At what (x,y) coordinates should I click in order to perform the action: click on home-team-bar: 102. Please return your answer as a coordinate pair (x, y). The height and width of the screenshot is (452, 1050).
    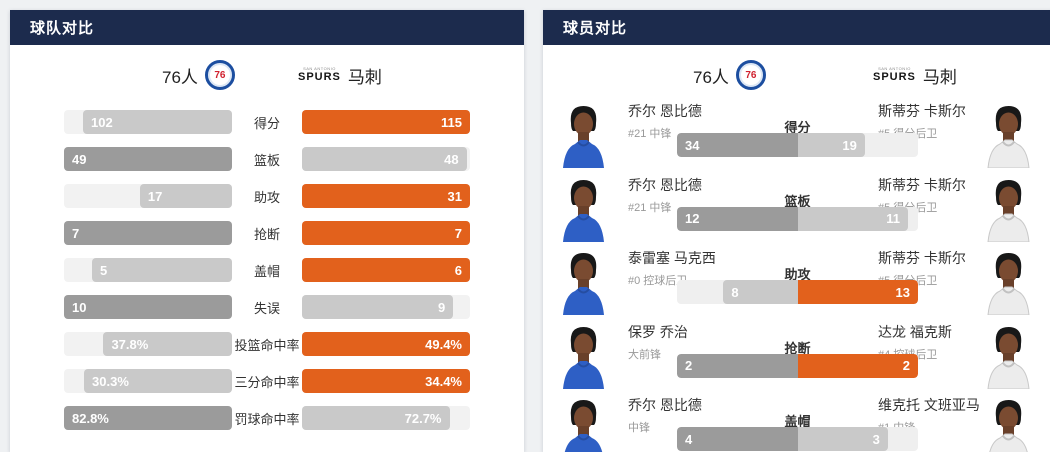
    Looking at the image, I should click on (148, 122).